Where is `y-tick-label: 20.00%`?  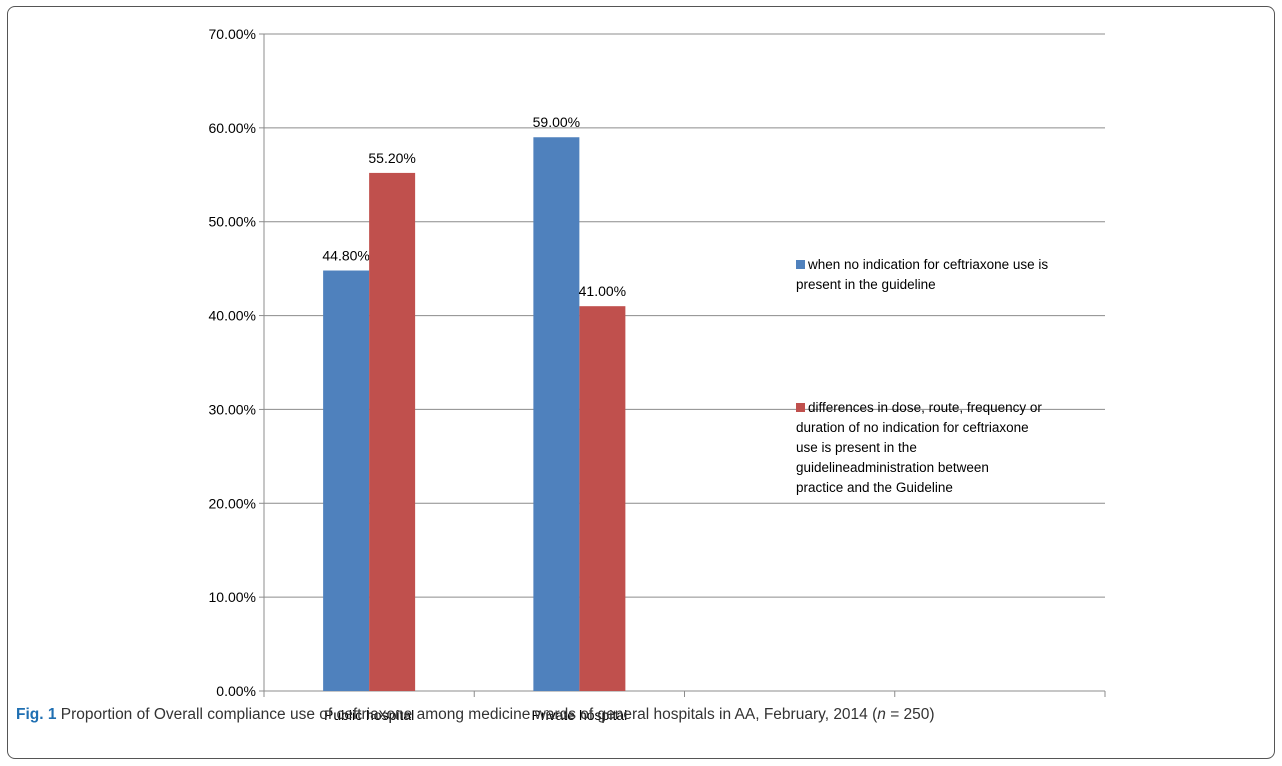
y-tick-label: 20.00% is located at coordinates (232, 503).